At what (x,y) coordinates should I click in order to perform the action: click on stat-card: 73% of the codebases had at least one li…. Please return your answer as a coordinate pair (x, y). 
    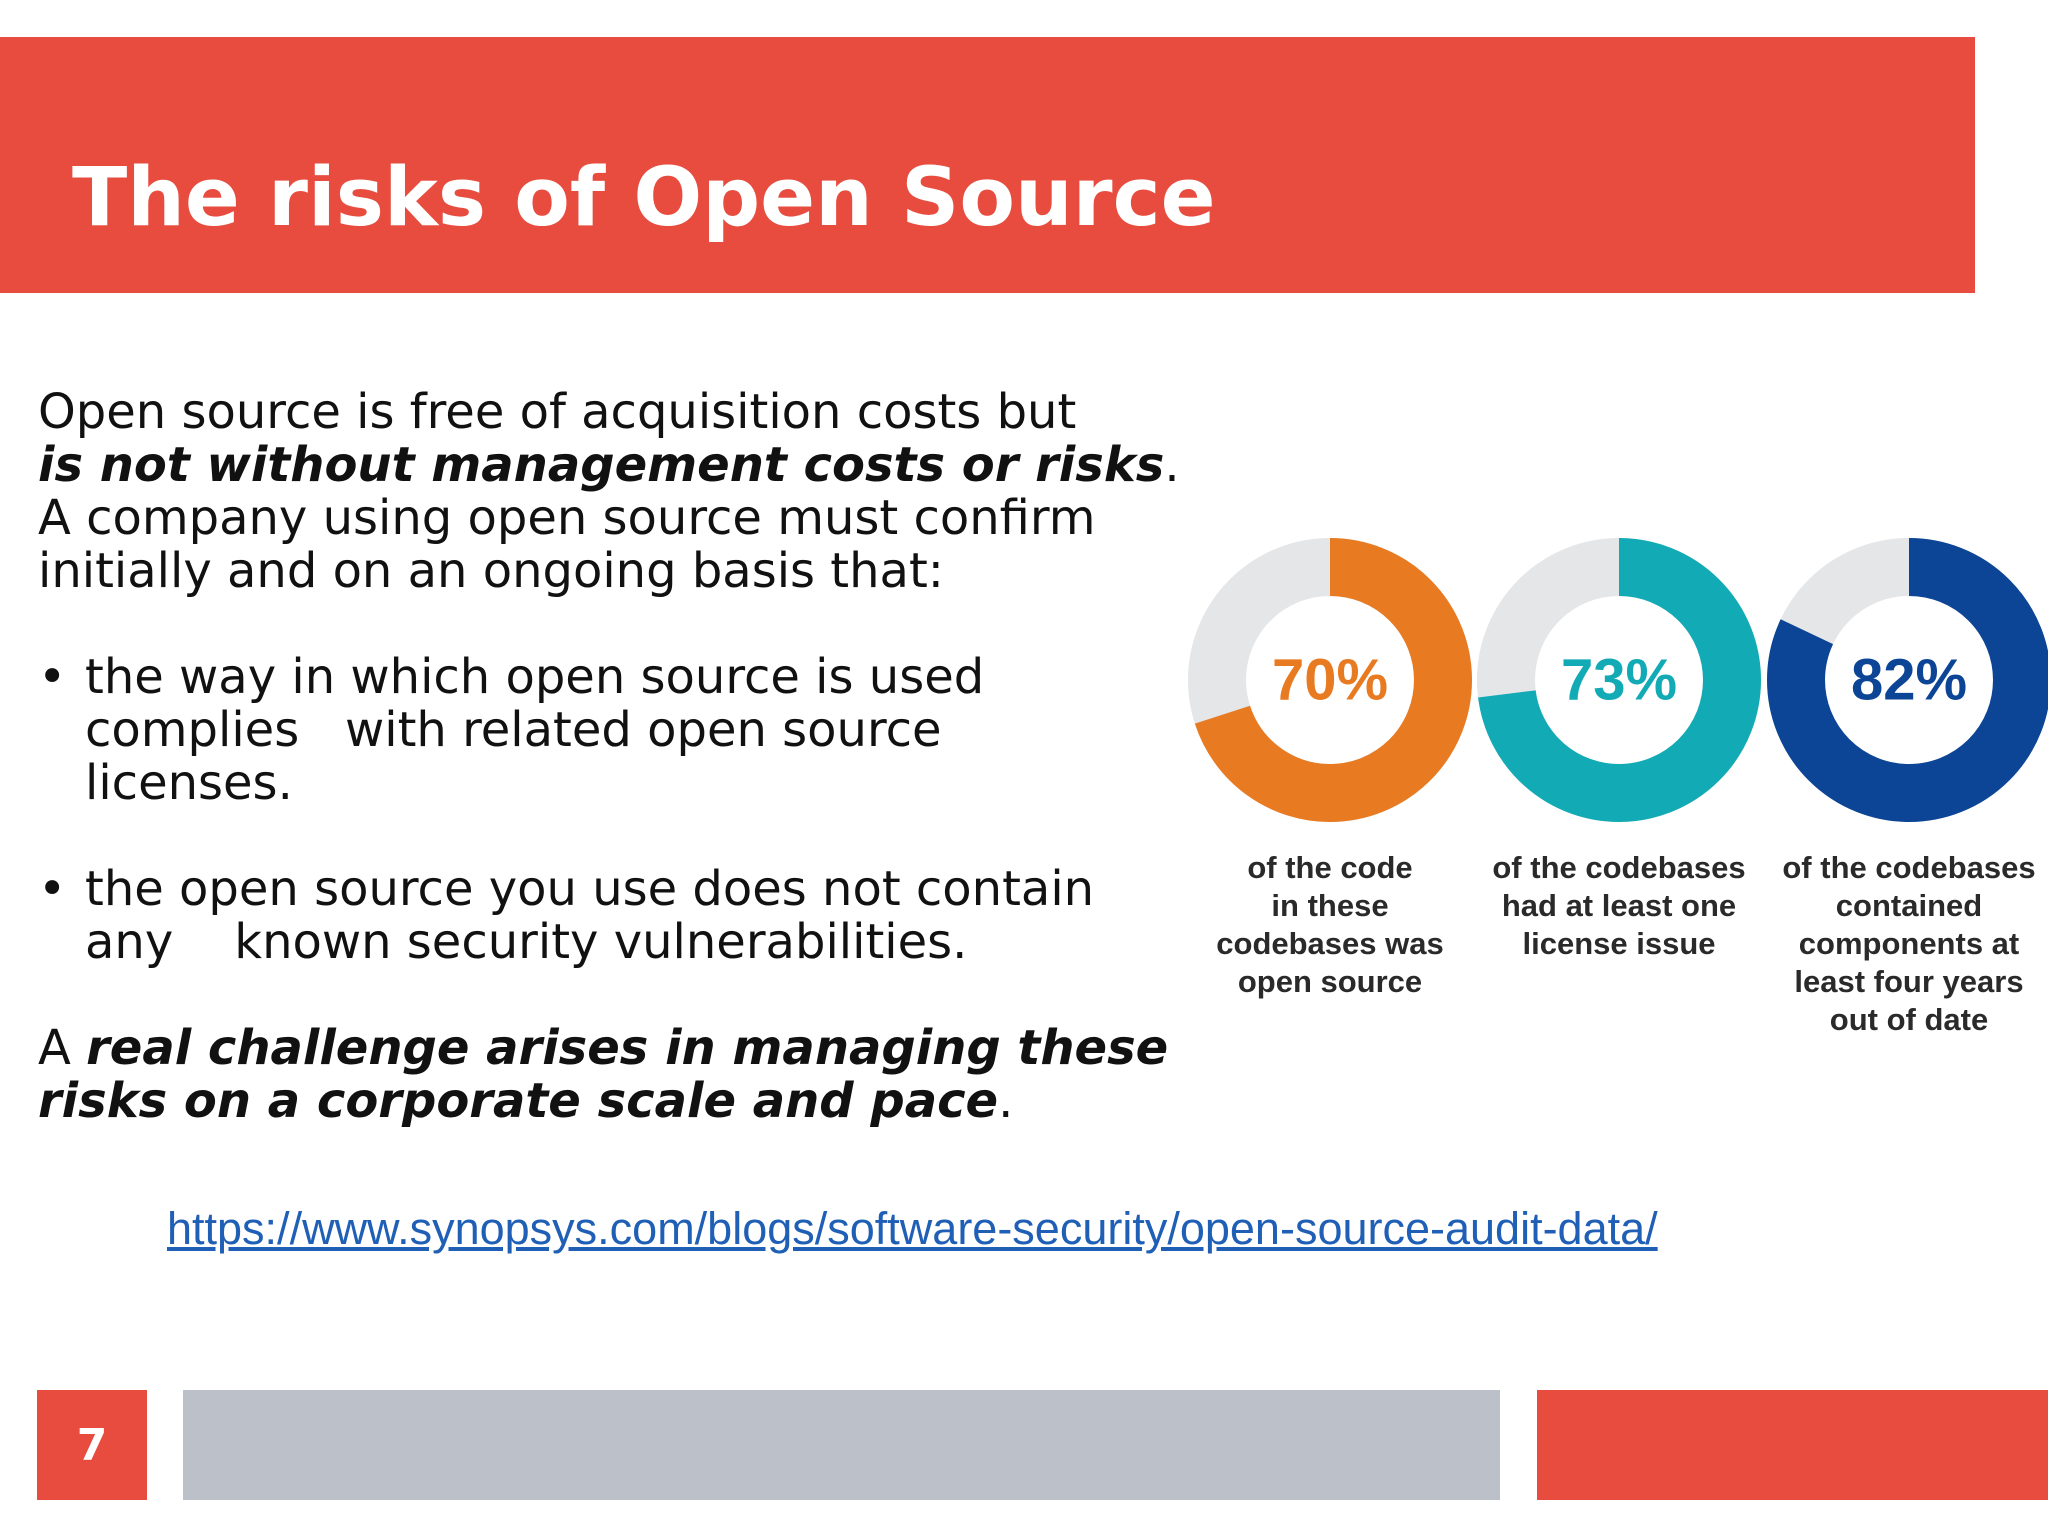
    Looking at the image, I should click on (1619, 749).